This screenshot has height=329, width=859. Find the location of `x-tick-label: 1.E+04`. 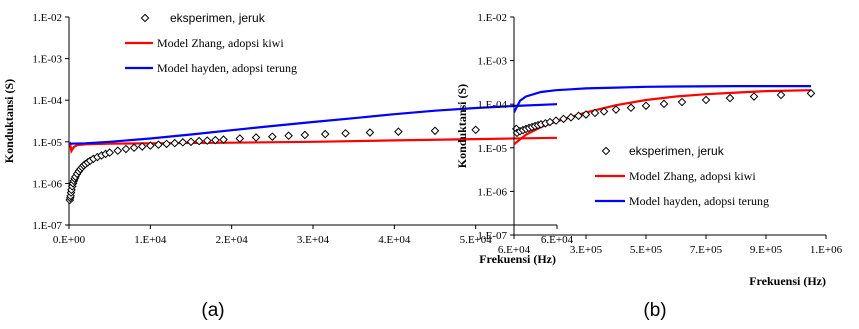

x-tick-label: 1.E+04 is located at coordinates (150, 240).